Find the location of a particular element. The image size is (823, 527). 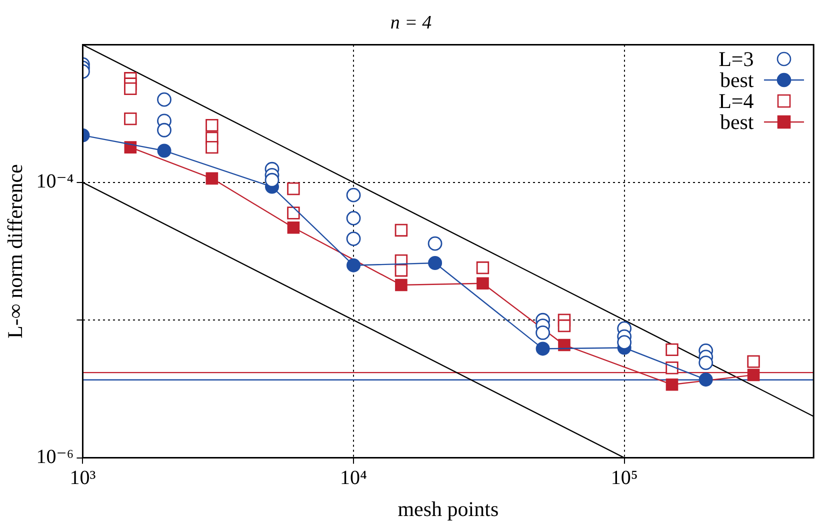

x-tick-label: 10⁴ is located at coordinates (354, 478).